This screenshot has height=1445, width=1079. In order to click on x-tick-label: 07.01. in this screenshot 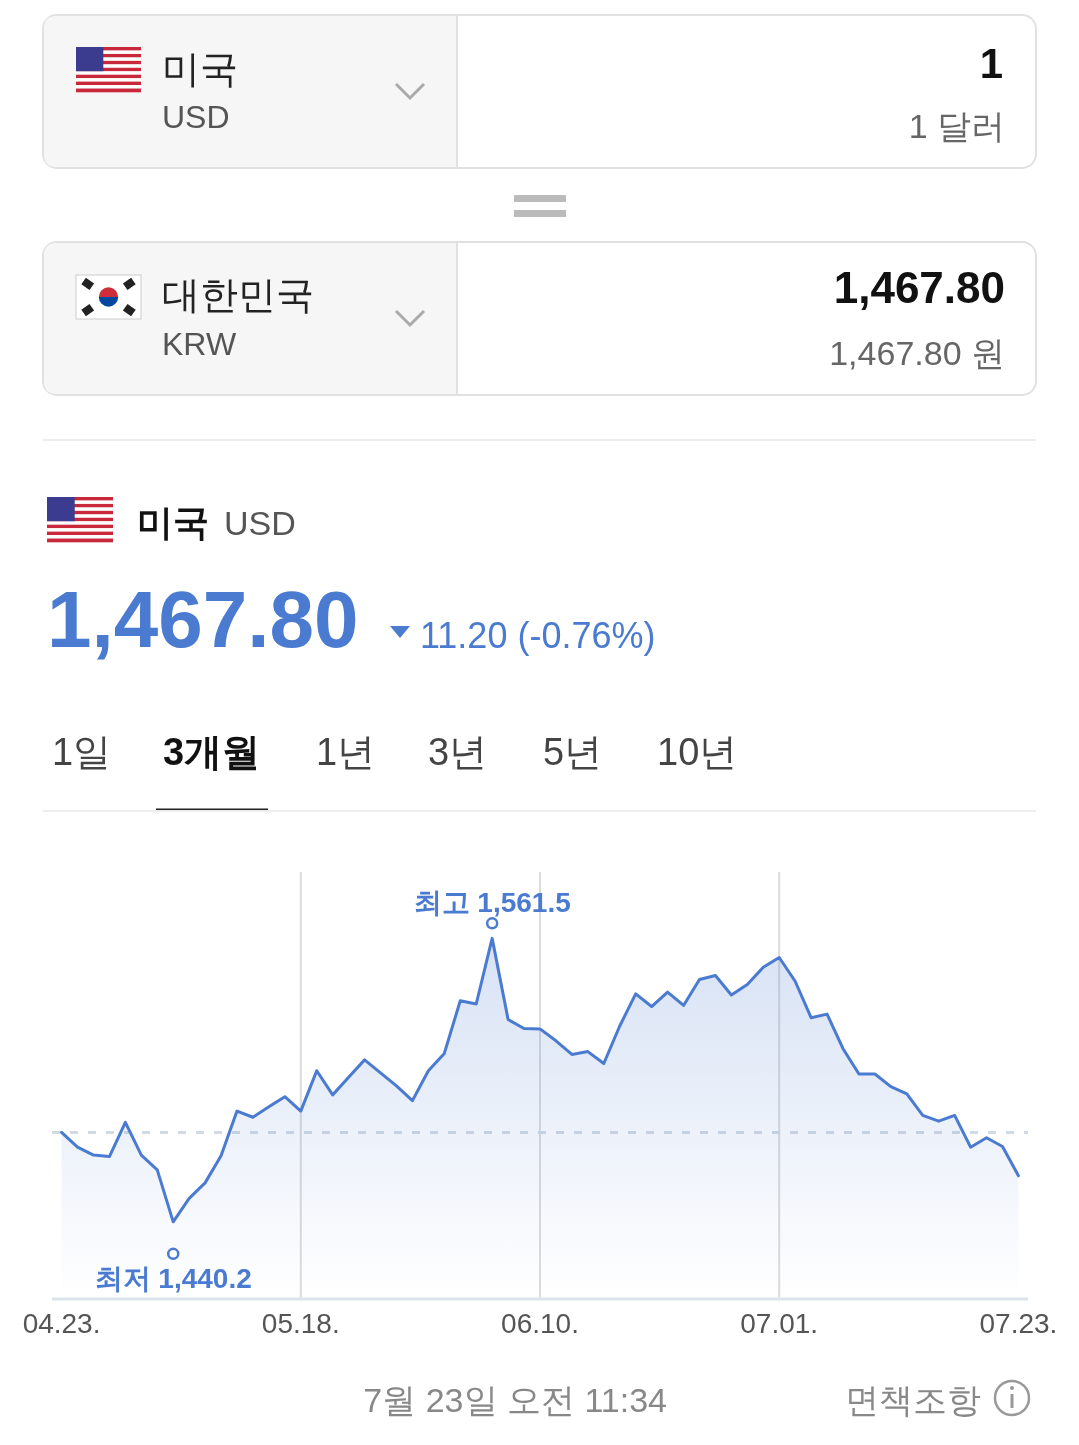, I will do `click(779, 1323)`.